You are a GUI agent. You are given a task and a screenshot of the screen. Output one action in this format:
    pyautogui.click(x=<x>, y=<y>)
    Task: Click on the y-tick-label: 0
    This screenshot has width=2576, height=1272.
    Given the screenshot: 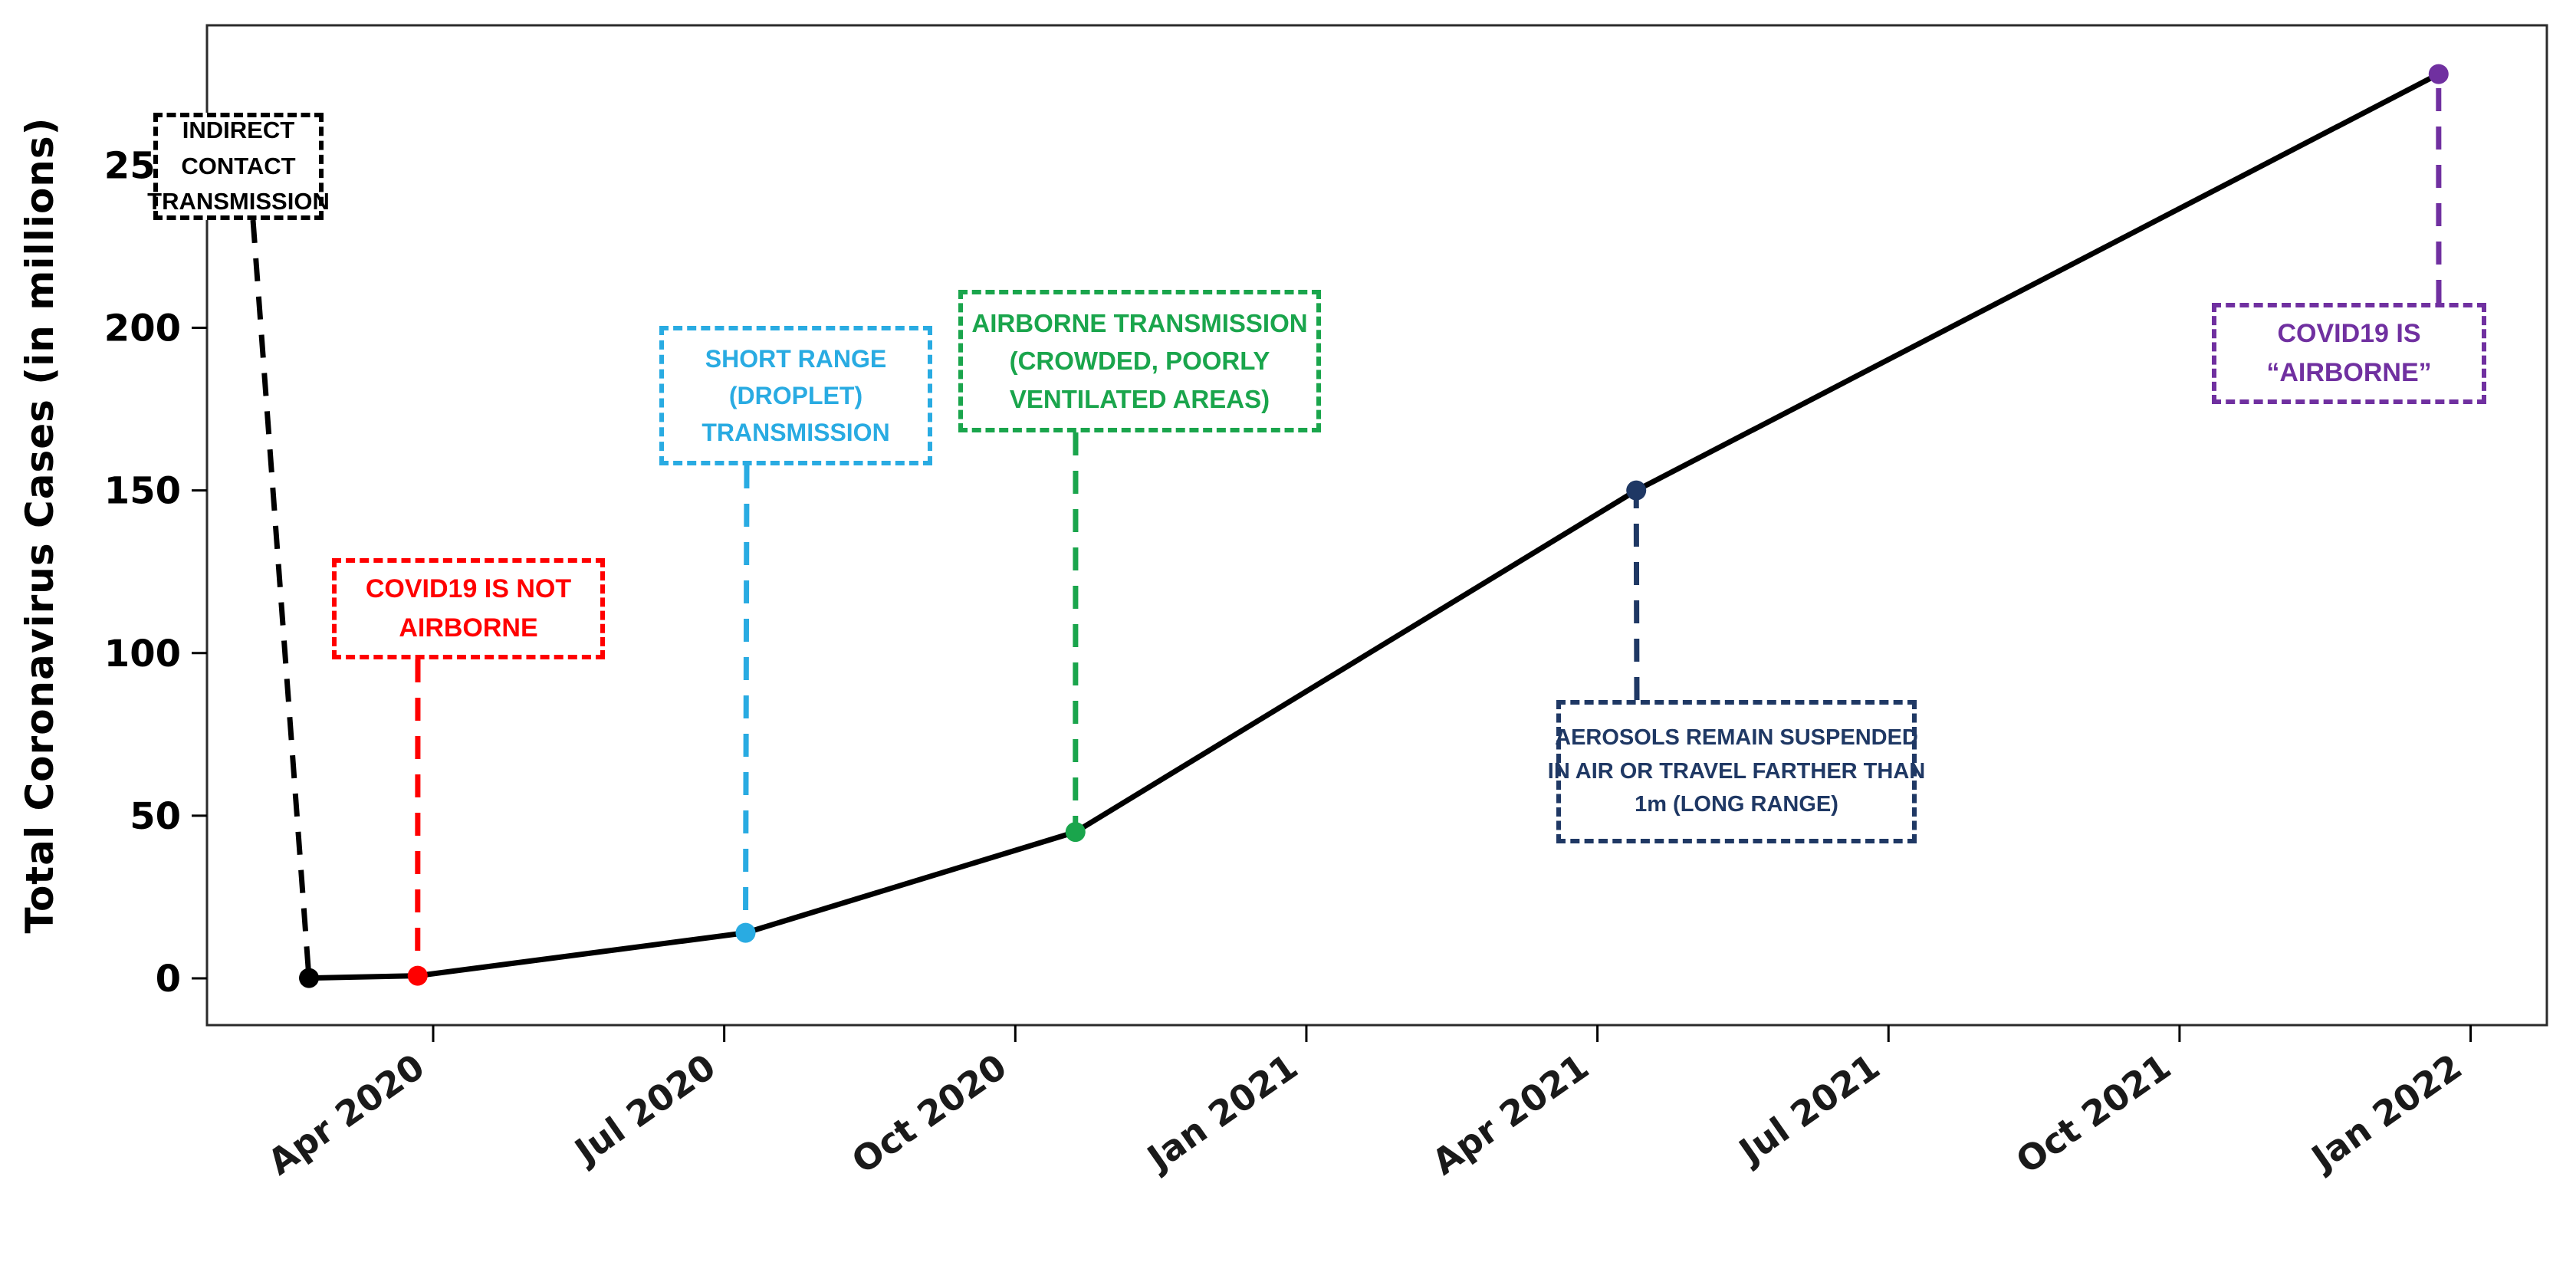 What is the action you would take?
    pyautogui.click(x=169, y=979)
    